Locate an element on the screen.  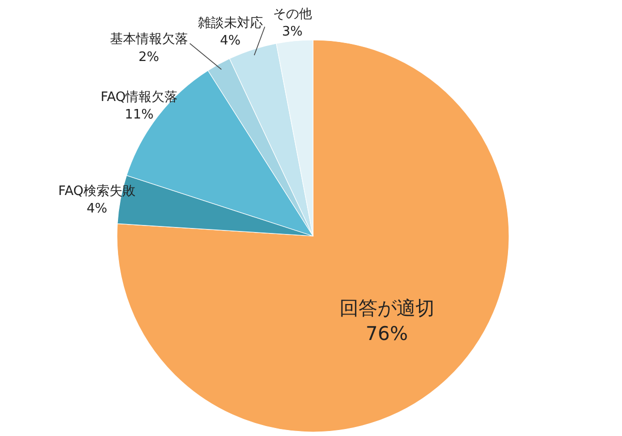
slice-label: 回答が適切 is located at coordinates (386, 309).